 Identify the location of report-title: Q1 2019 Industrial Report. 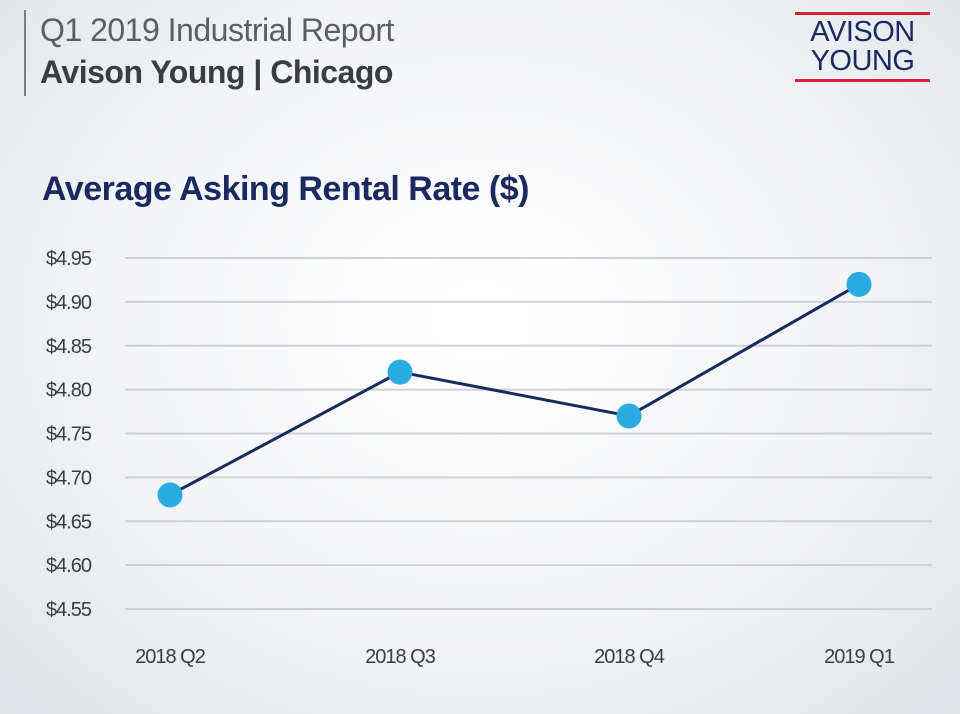
(217, 30).